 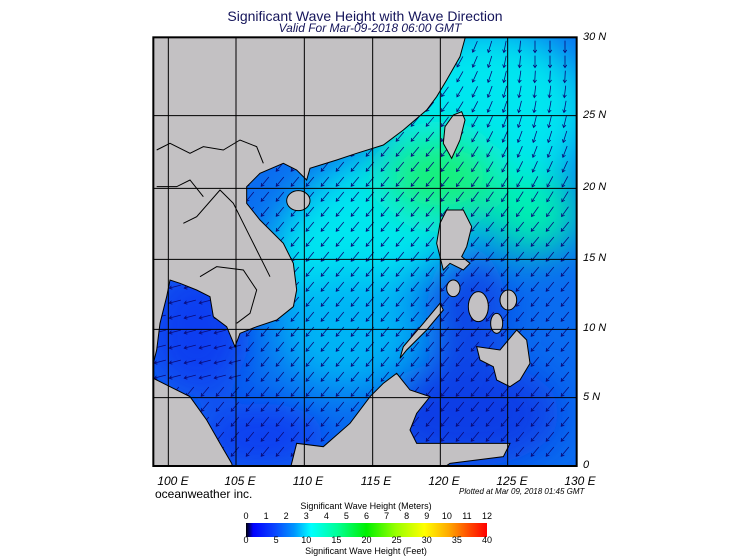 I want to click on colorbar-feet-title: Significant Wave Height (Feet), so click(x=366, y=551).